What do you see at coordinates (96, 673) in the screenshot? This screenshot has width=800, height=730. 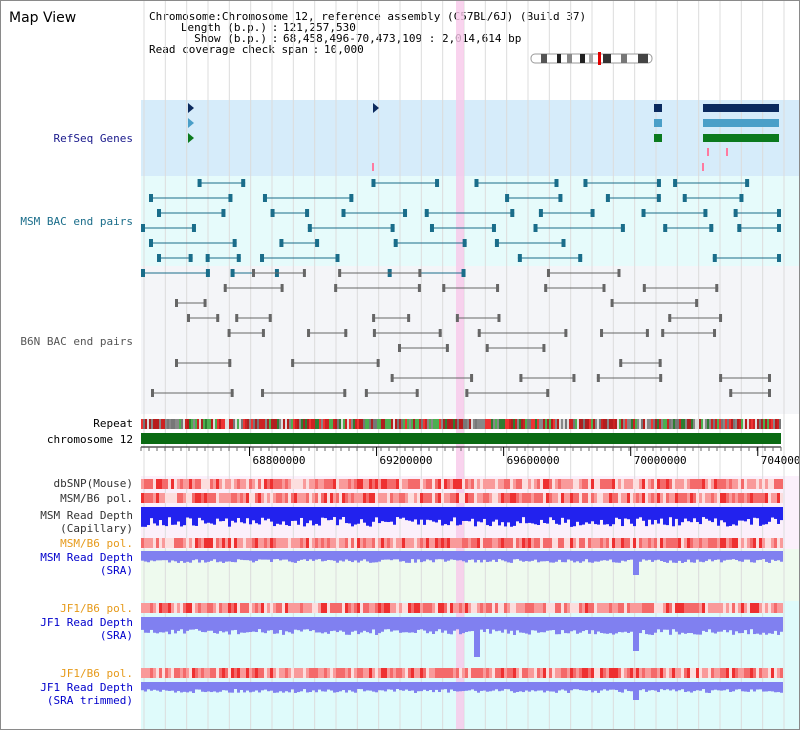 I see `track-label-jf1-b6-pol-2: JF1/B6 pol.` at bounding box center [96, 673].